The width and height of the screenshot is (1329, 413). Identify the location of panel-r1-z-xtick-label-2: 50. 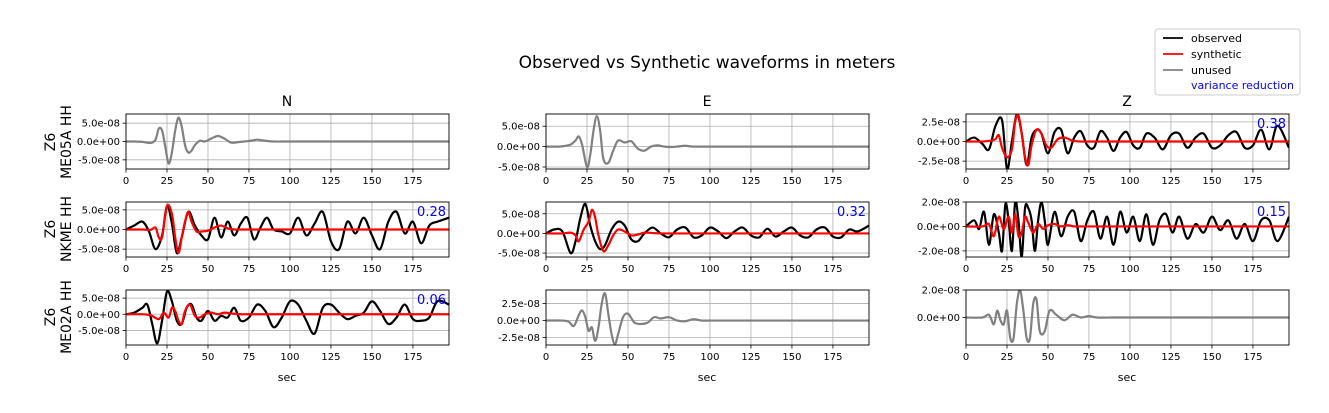
(1048, 269).